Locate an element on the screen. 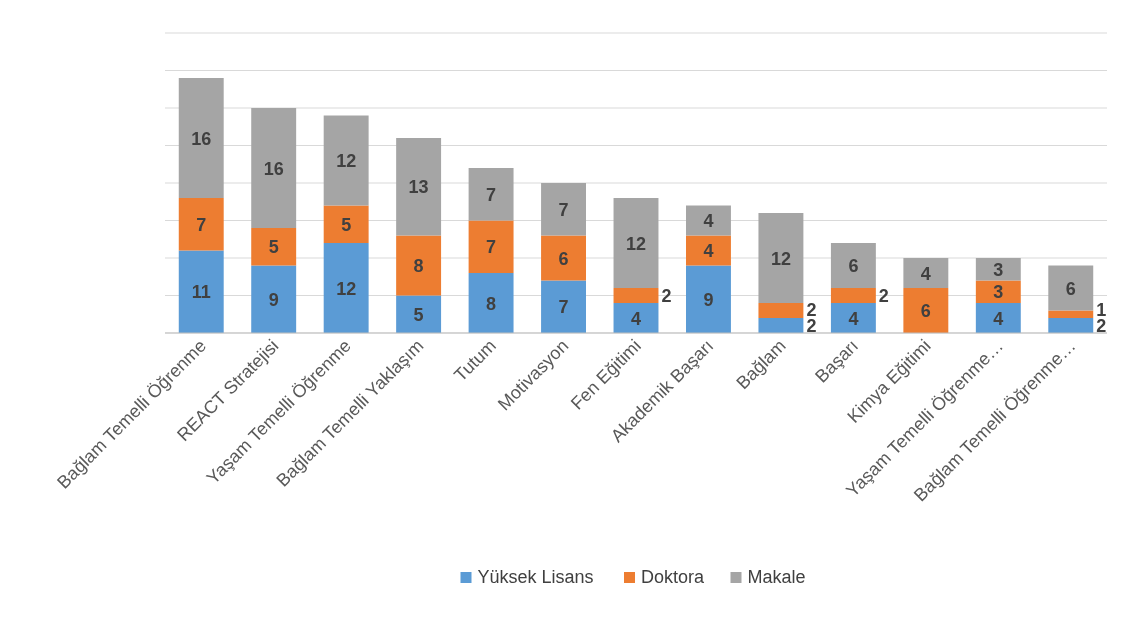 The width and height of the screenshot is (1127, 618). legend-label: Yüksek Lisans is located at coordinates (535, 577).